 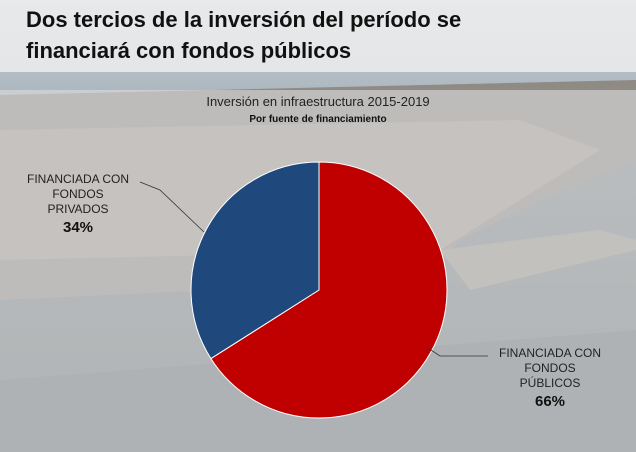 I want to click on slice-label-privados-line-1: FINANCIADA CON, so click(x=77, y=179).